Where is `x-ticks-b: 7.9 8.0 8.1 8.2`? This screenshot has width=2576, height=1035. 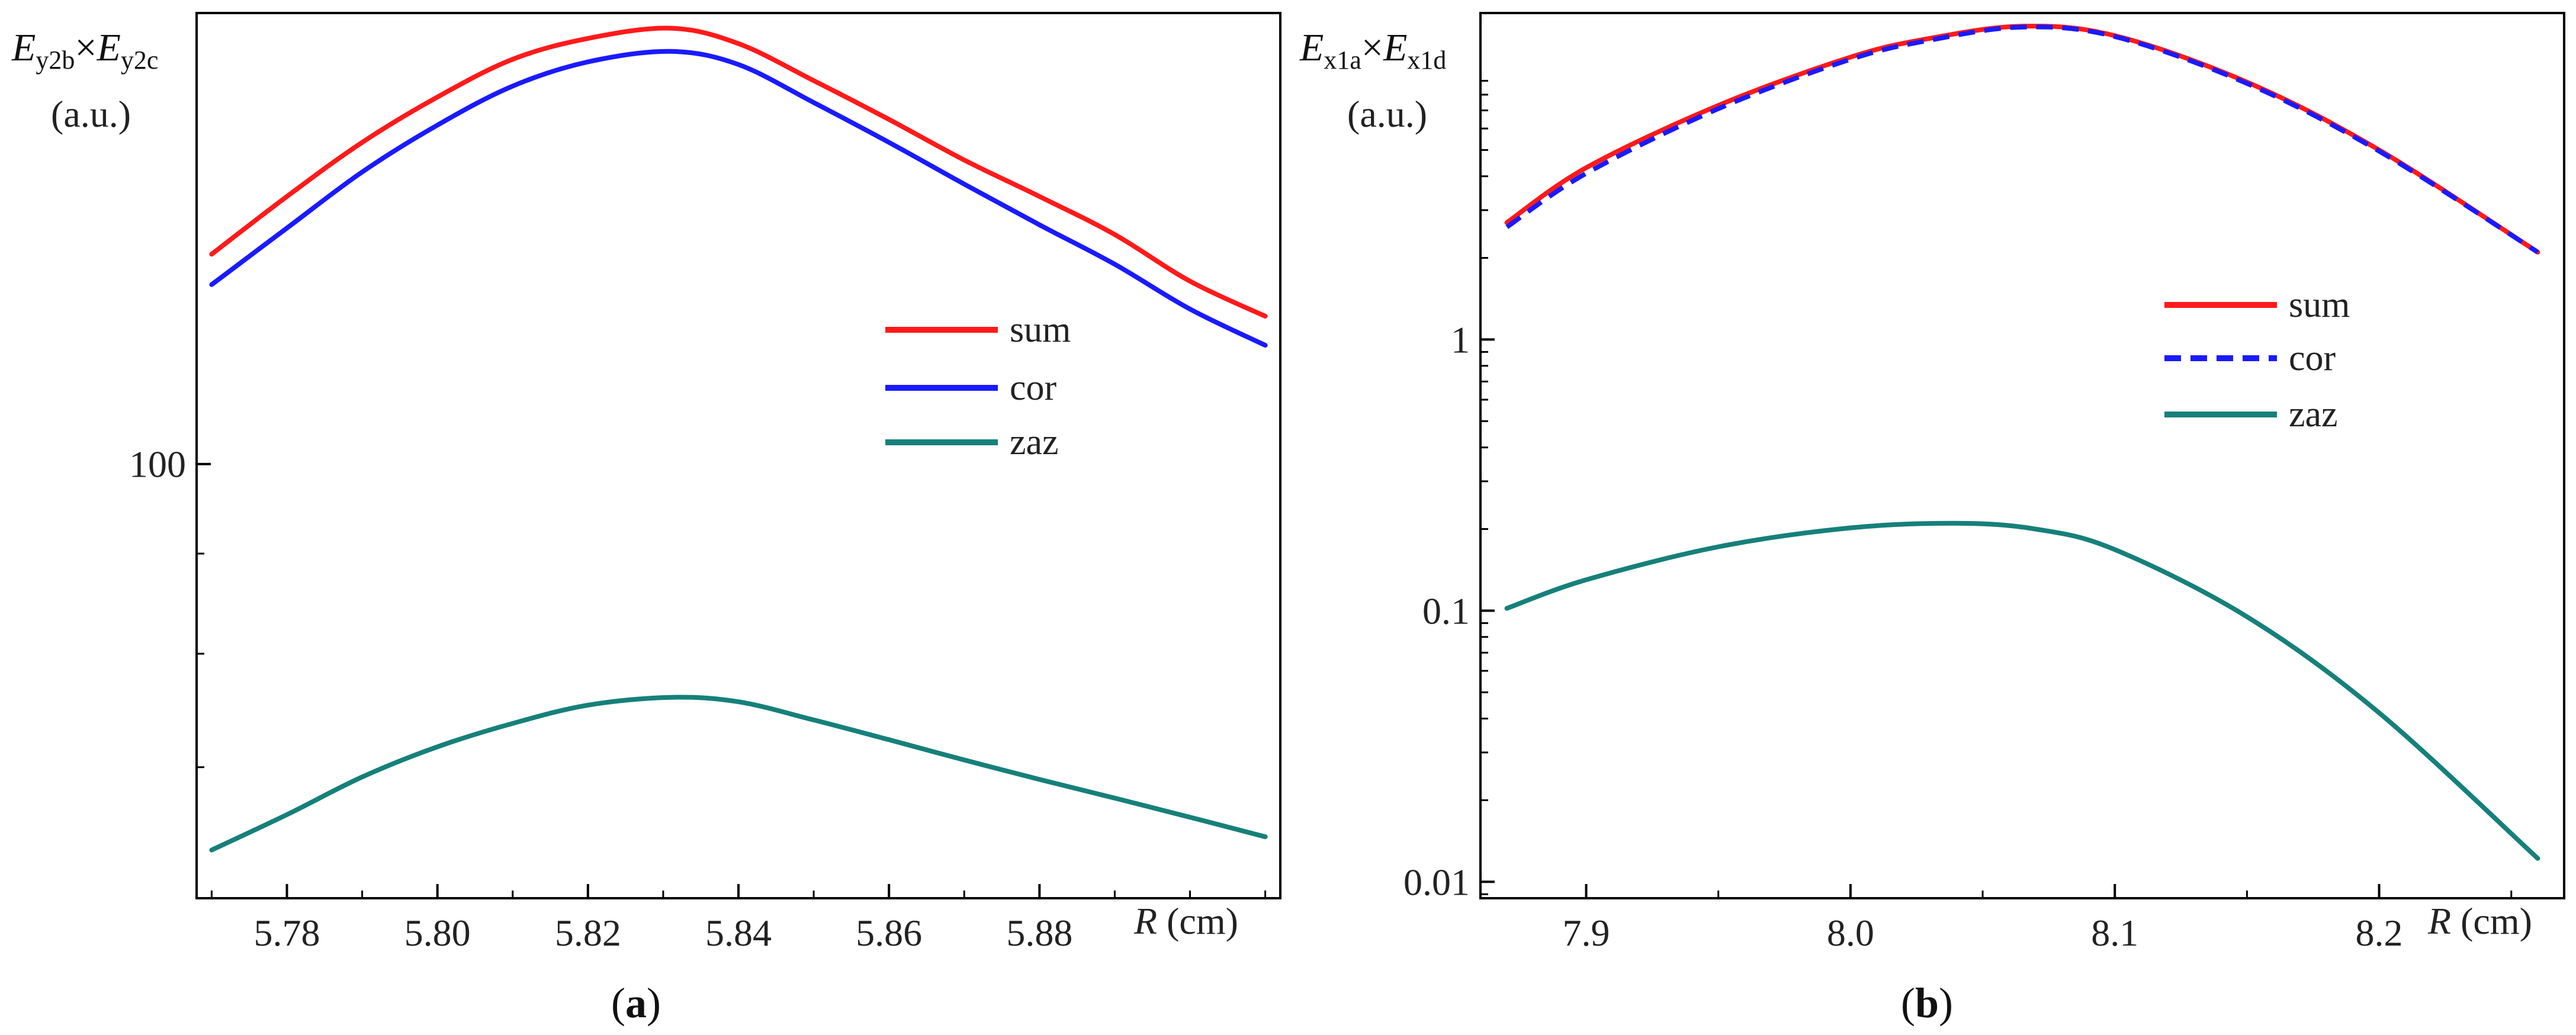 x-ticks-b: 7.9 8.0 8.1 8.2 is located at coordinates (2038, 919).